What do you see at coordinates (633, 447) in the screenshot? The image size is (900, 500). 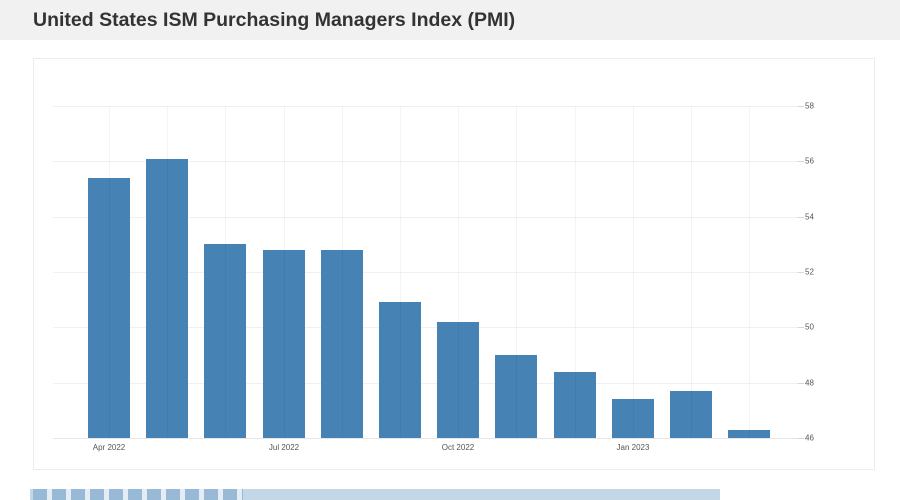 I see `x-axis-label-jan-2023: Jan 2023` at bounding box center [633, 447].